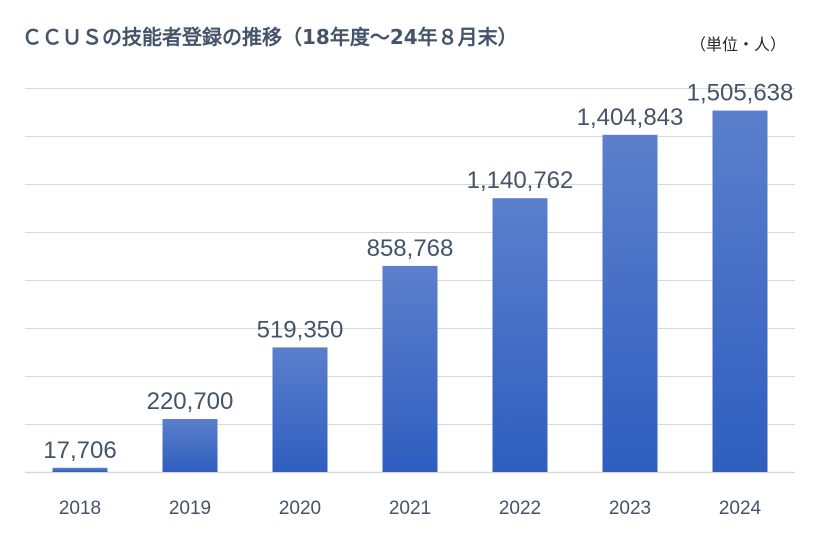  Describe the element at coordinates (738, 44) in the screenshot. I see `unit-label: （単位・人）` at that location.